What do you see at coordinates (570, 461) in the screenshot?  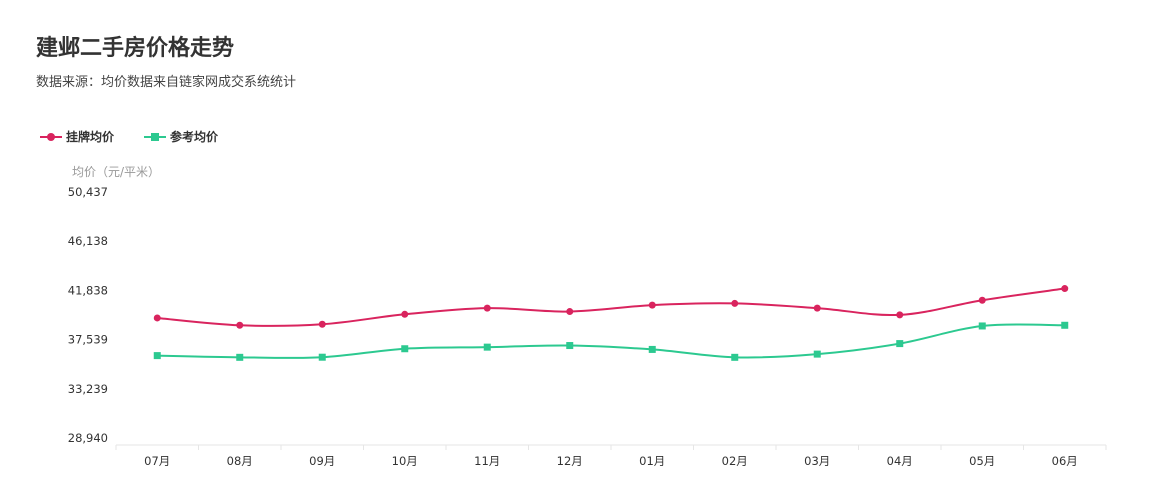 I see `x-tick-label: 12月` at bounding box center [570, 461].